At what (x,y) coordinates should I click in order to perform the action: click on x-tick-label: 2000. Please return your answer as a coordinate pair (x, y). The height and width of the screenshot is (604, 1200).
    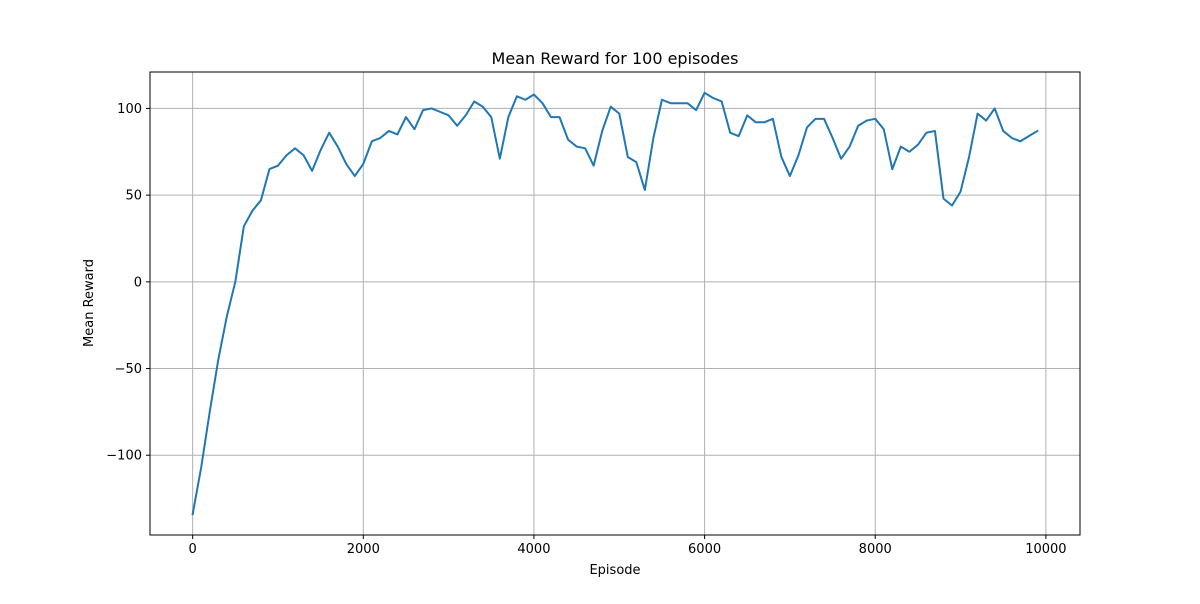
    Looking at the image, I should click on (363, 549).